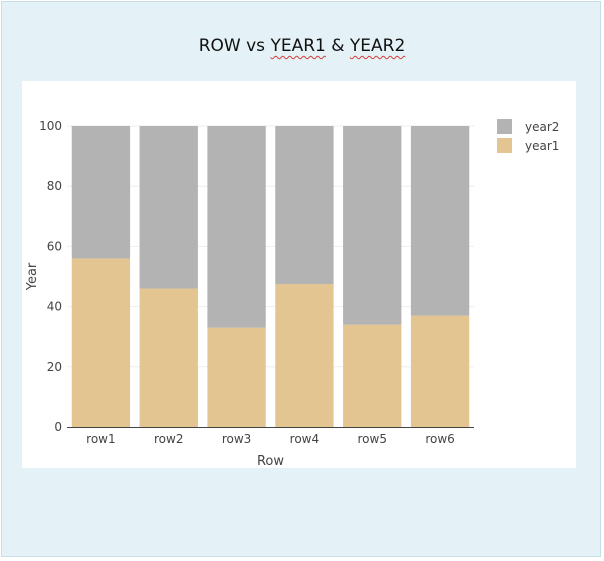 The width and height of the screenshot is (604, 561). What do you see at coordinates (439, 439) in the screenshot?
I see `x-tick-label: row6` at bounding box center [439, 439].